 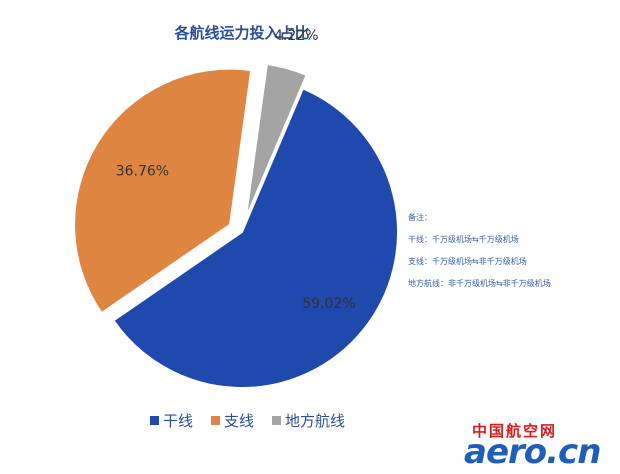 I want to click on chart-legend: 干线 支线 地方航线, so click(x=247, y=420).